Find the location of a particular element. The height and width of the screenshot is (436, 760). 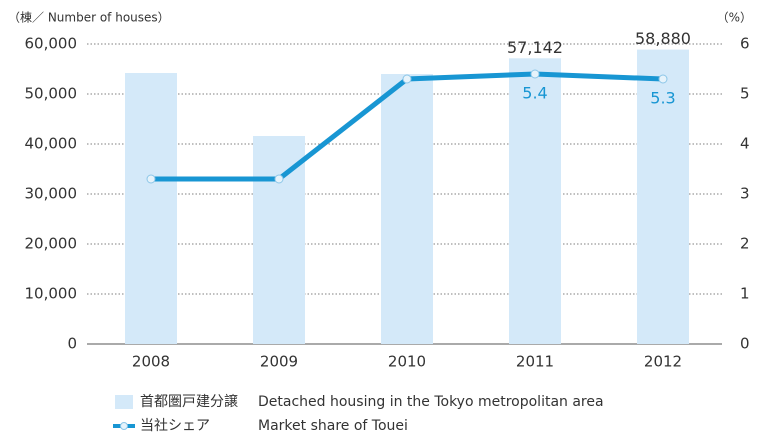

y-tick-label: 60,000 is located at coordinates (51, 44).